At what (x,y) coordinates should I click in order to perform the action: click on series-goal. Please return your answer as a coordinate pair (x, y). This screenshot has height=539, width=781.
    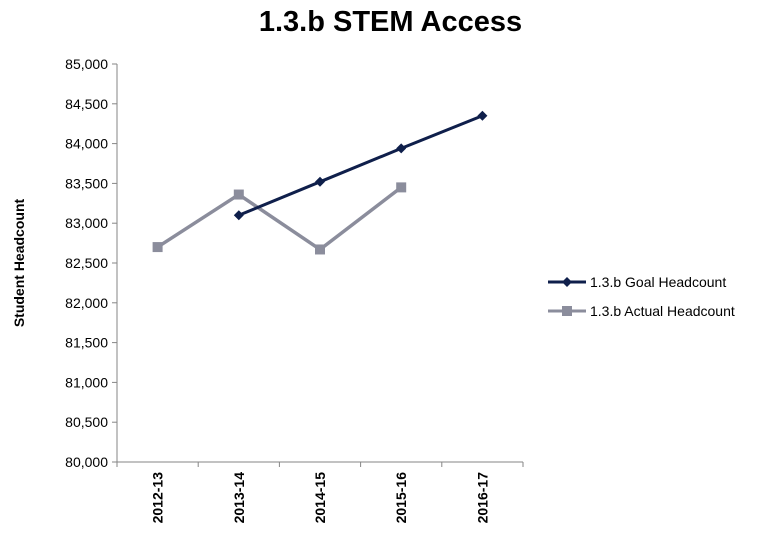
    Looking at the image, I should click on (360, 165).